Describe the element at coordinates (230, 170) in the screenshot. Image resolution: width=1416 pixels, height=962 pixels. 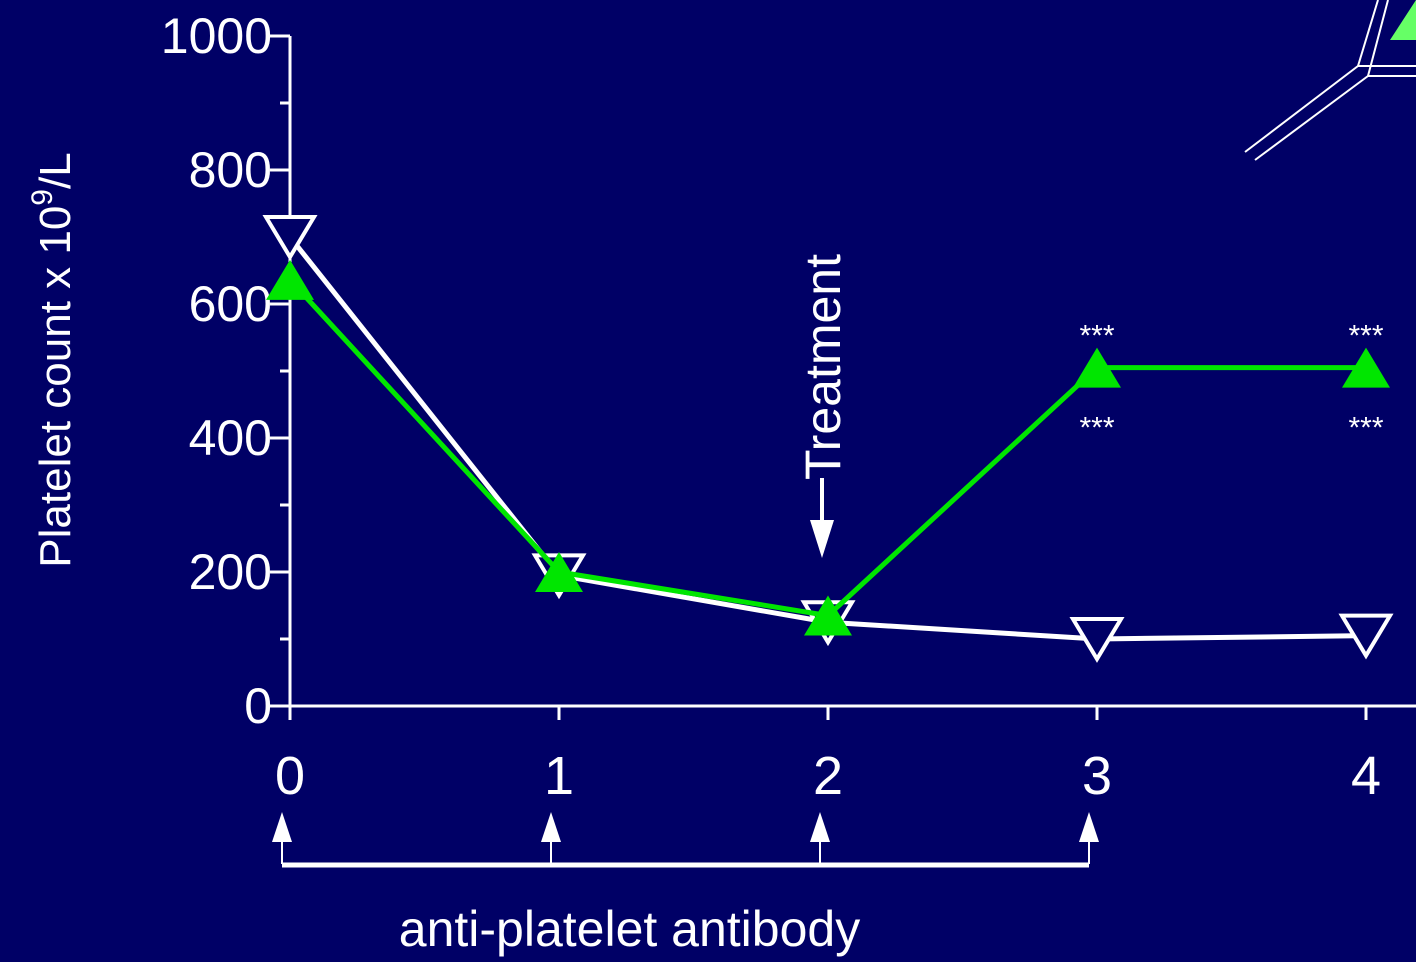
I see `y-tick-label: 800` at that location.